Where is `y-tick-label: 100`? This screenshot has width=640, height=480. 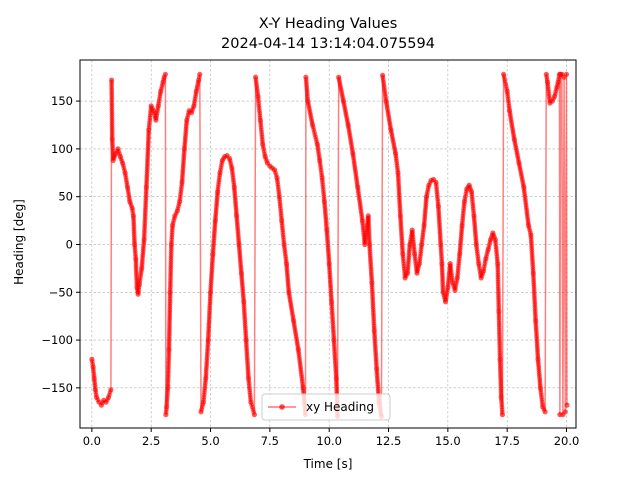
y-tick-label: 100 is located at coordinates (62, 149).